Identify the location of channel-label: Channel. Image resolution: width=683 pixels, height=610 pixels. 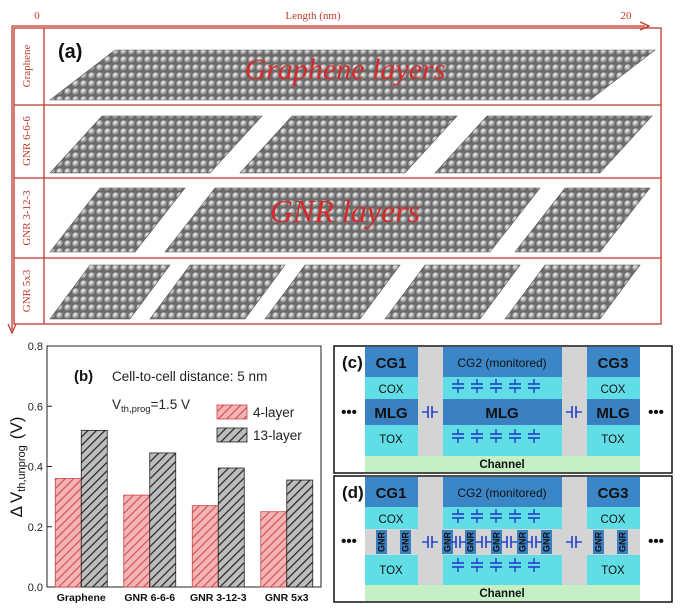
(501, 465).